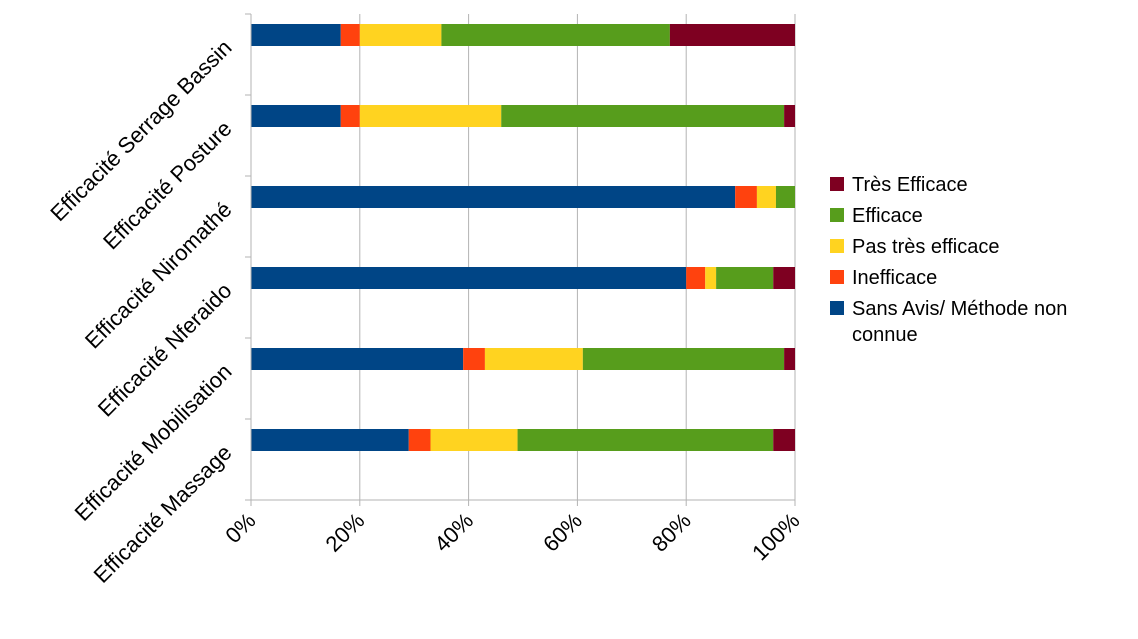  What do you see at coordinates (163, 514) in the screenshot?
I see `category-label: Efficacité Massage` at bounding box center [163, 514].